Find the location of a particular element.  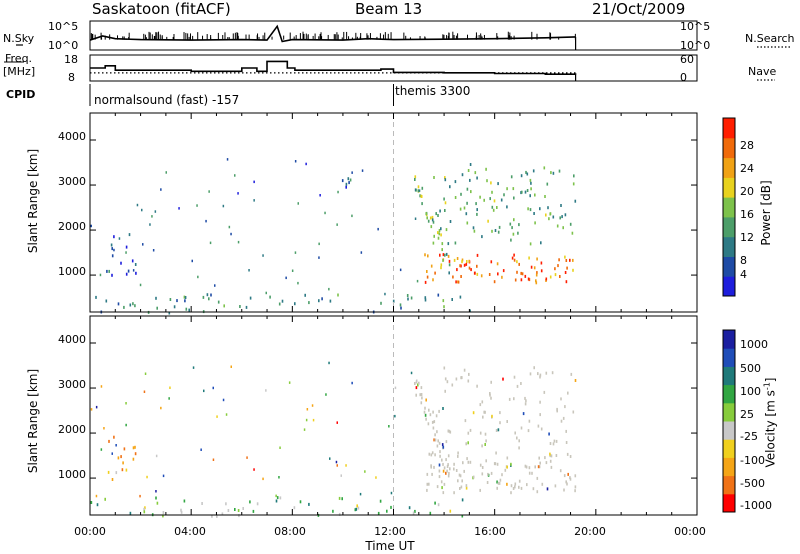

power-ytick-1000: 1000 is located at coordinates (72, 271).